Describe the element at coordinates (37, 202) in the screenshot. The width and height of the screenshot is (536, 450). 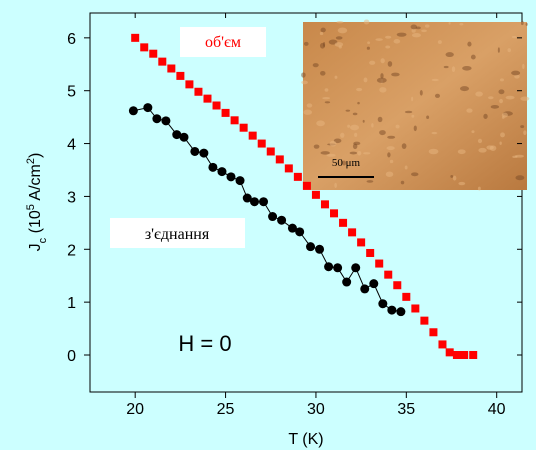
I see `y-axis-label: Jc (105 A/cm2)` at that location.